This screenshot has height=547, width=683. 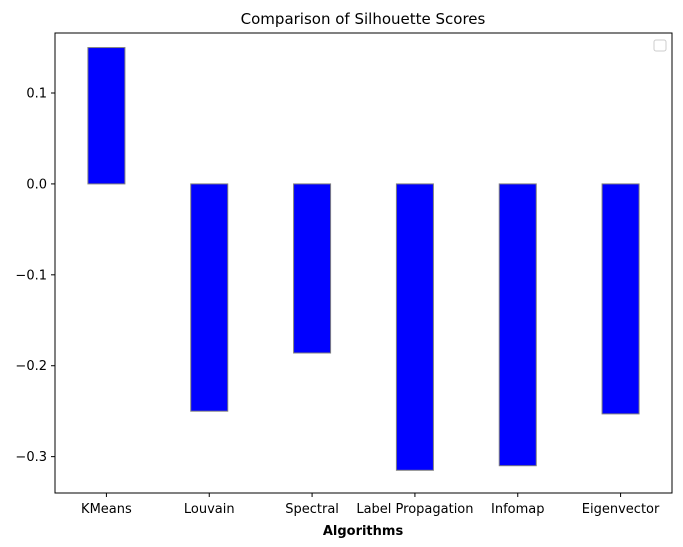 What do you see at coordinates (414, 509) in the screenshot?
I see `x-tick-label: Label Propagation` at bounding box center [414, 509].